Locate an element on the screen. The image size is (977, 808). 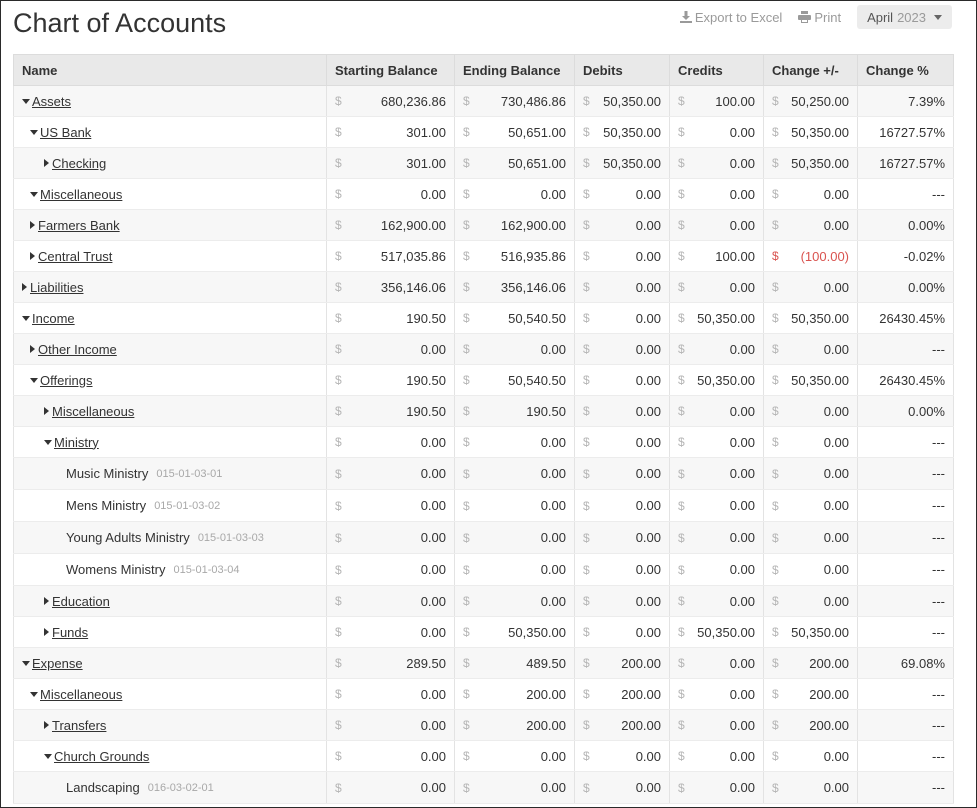
account-link: Farmers Bank is located at coordinates (79, 225).